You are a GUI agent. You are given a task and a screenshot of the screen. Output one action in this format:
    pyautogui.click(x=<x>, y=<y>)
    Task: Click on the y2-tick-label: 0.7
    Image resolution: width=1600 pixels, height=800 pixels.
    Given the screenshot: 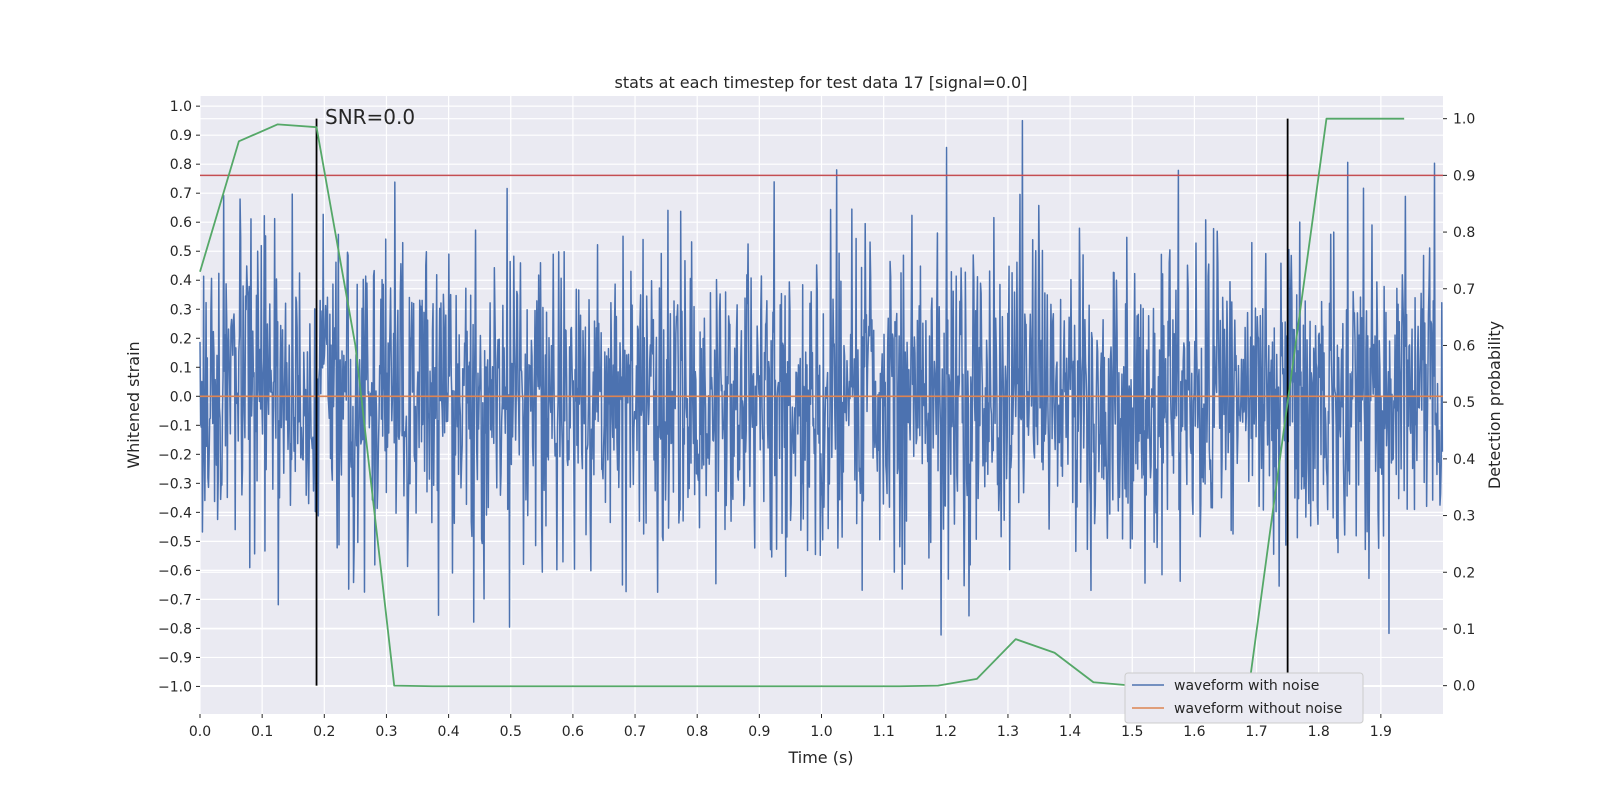 What is the action you would take?
    pyautogui.click(x=1464, y=290)
    